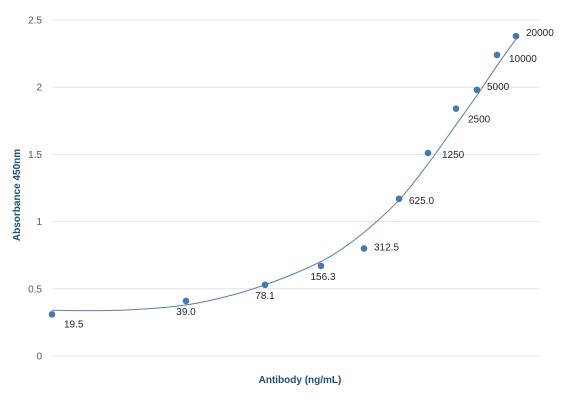 The height and width of the screenshot is (416, 561). Describe the element at coordinates (479, 120) in the screenshot. I see `data-label: 2500` at that location.